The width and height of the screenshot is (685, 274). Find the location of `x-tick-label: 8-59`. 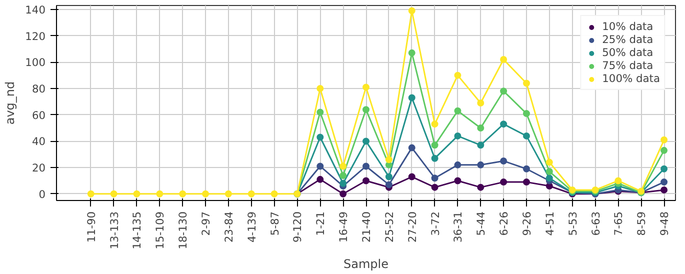

x-tick-label: 8-59 is located at coordinates (641, 223).